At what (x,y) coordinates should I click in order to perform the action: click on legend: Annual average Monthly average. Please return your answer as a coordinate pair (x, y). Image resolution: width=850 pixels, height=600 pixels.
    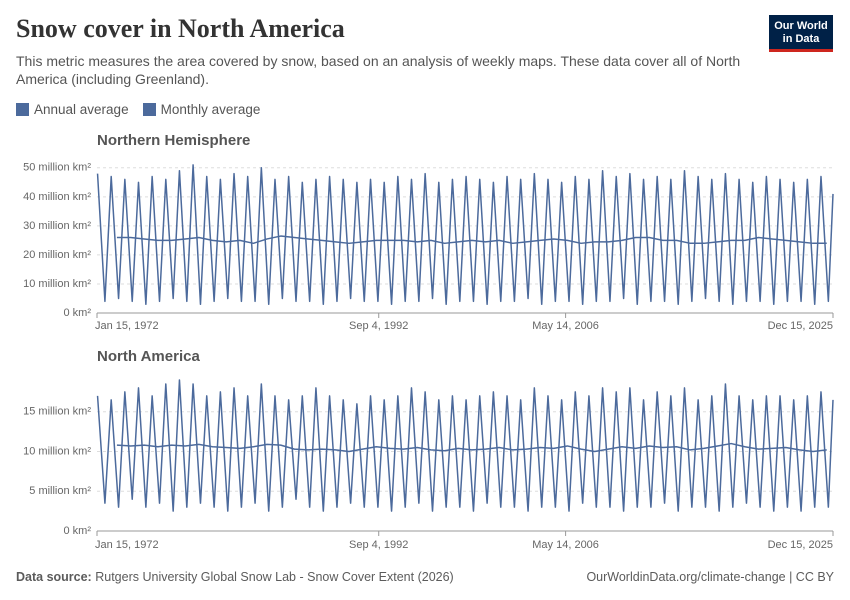
    Looking at the image, I should click on (138, 109).